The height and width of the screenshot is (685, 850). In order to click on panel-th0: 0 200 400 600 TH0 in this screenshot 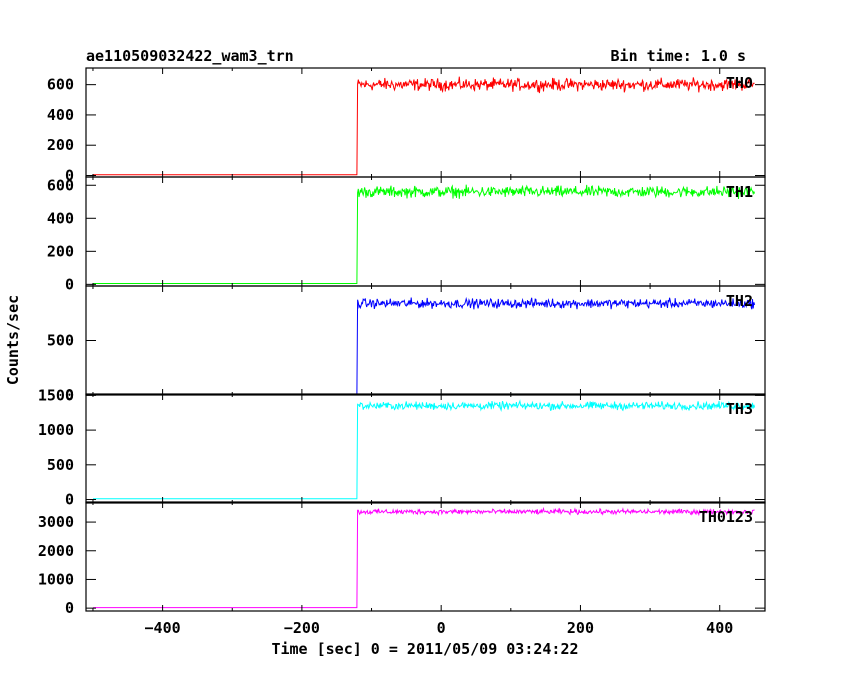, I will do `click(406, 125)`.